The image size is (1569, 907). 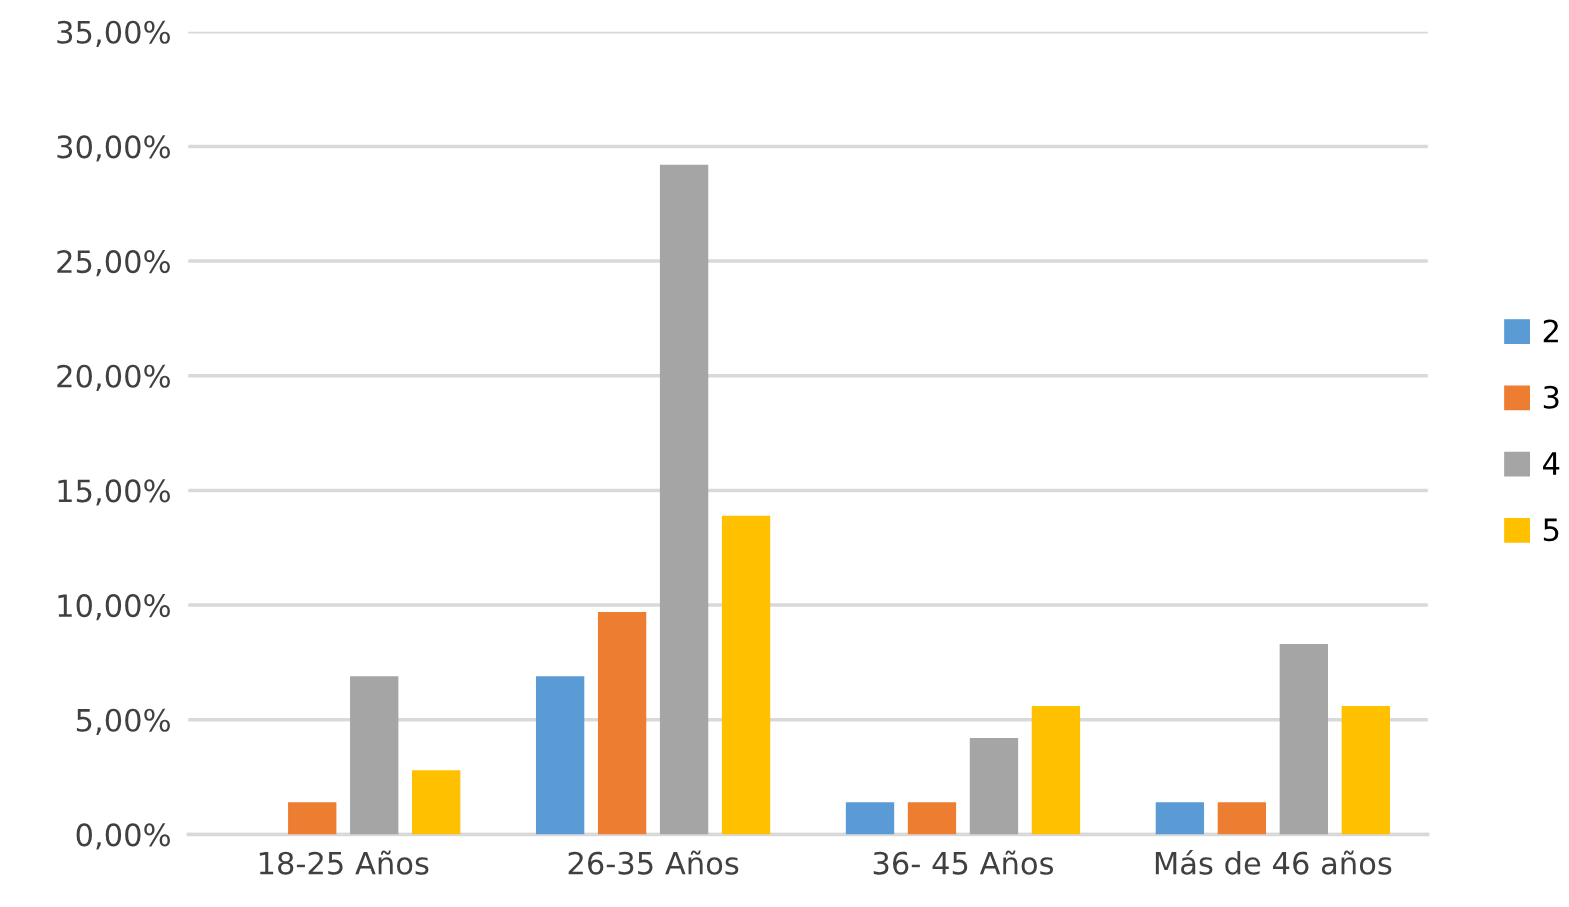 What do you see at coordinates (114, 492) in the screenshot?
I see `y-tick-label: 15,00%` at bounding box center [114, 492].